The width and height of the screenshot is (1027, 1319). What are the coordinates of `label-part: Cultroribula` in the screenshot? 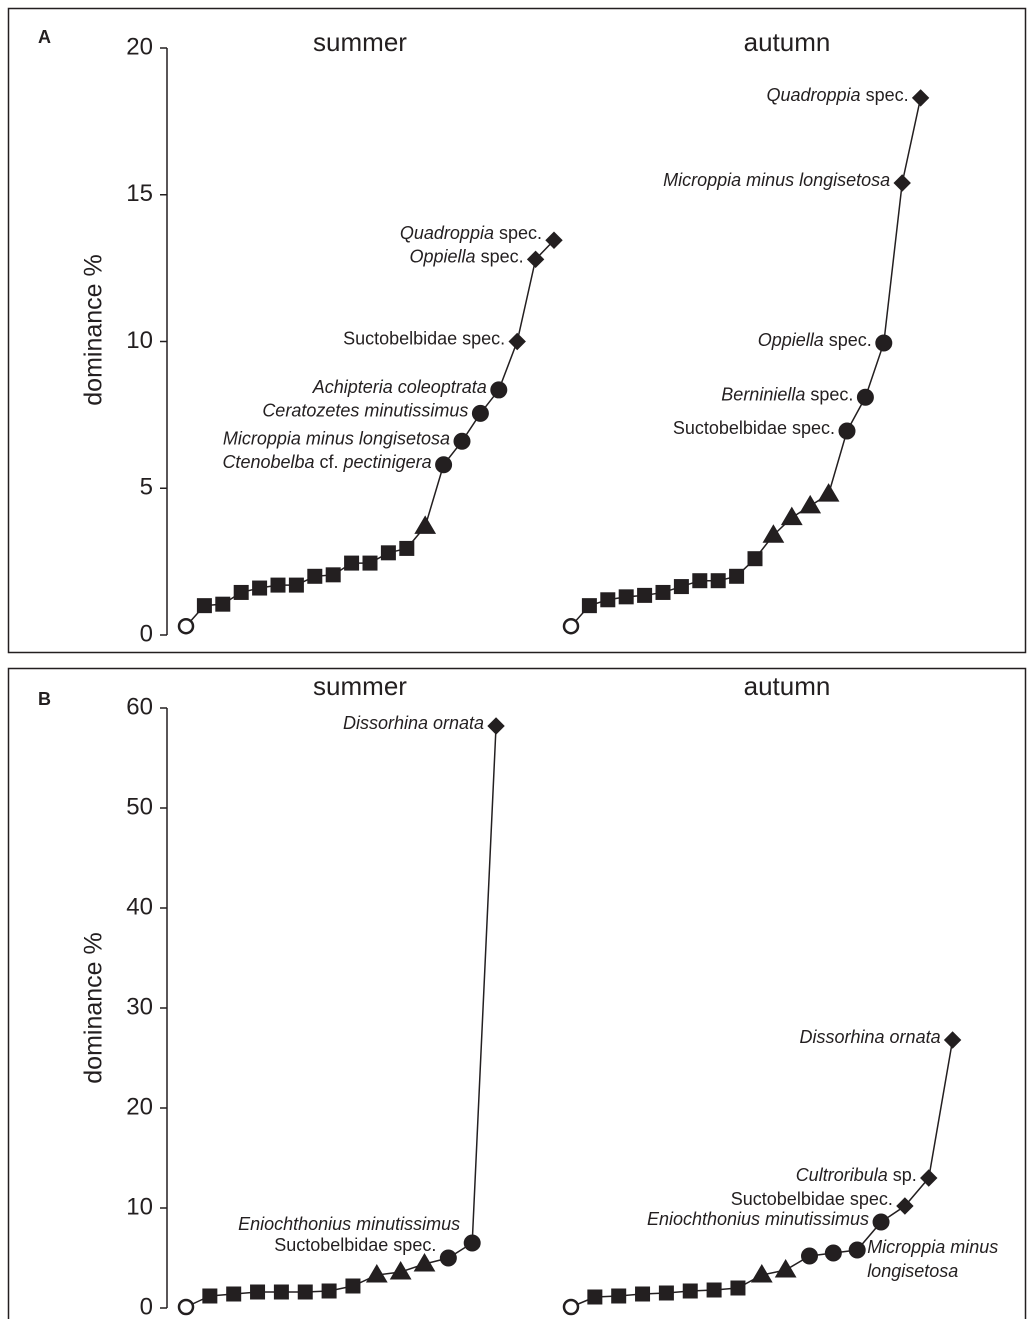 It's located at (842, 1175).